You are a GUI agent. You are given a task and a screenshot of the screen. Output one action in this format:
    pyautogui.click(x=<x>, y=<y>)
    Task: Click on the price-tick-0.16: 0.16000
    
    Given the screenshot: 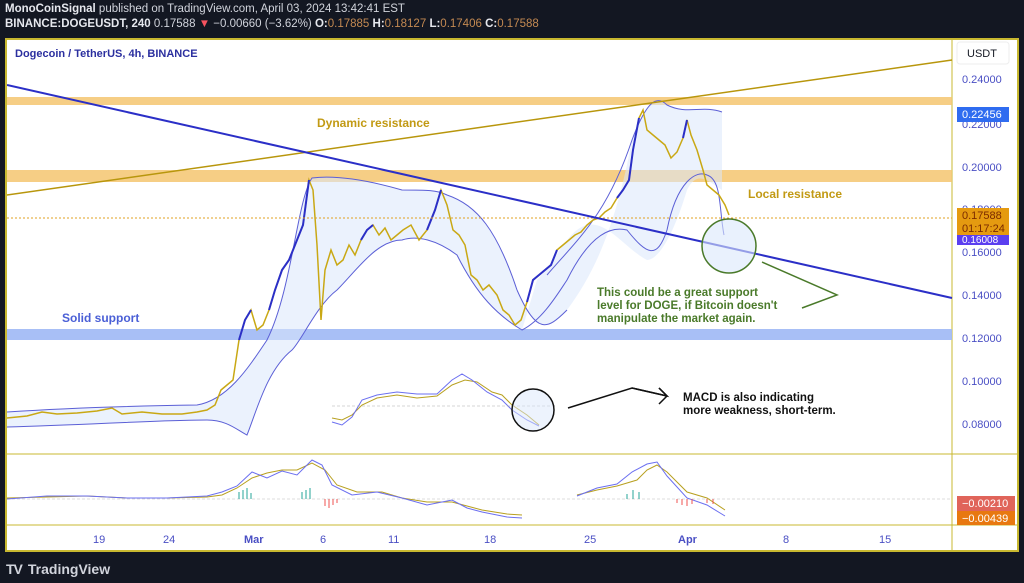 What is the action you would take?
    pyautogui.click(x=982, y=253)
    